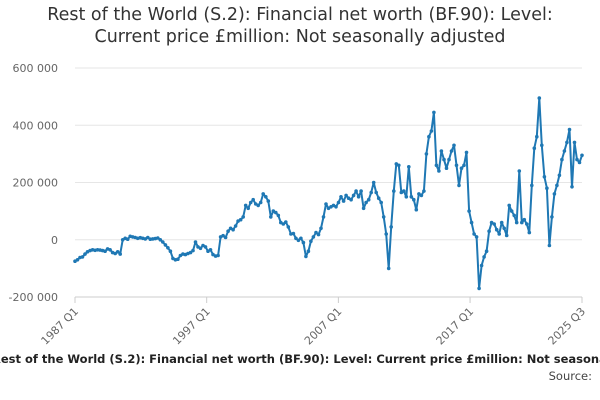 The image size is (600, 400). What do you see at coordinates (36, 68) in the screenshot?
I see `y-tick-label: 600 000` at bounding box center [36, 68].